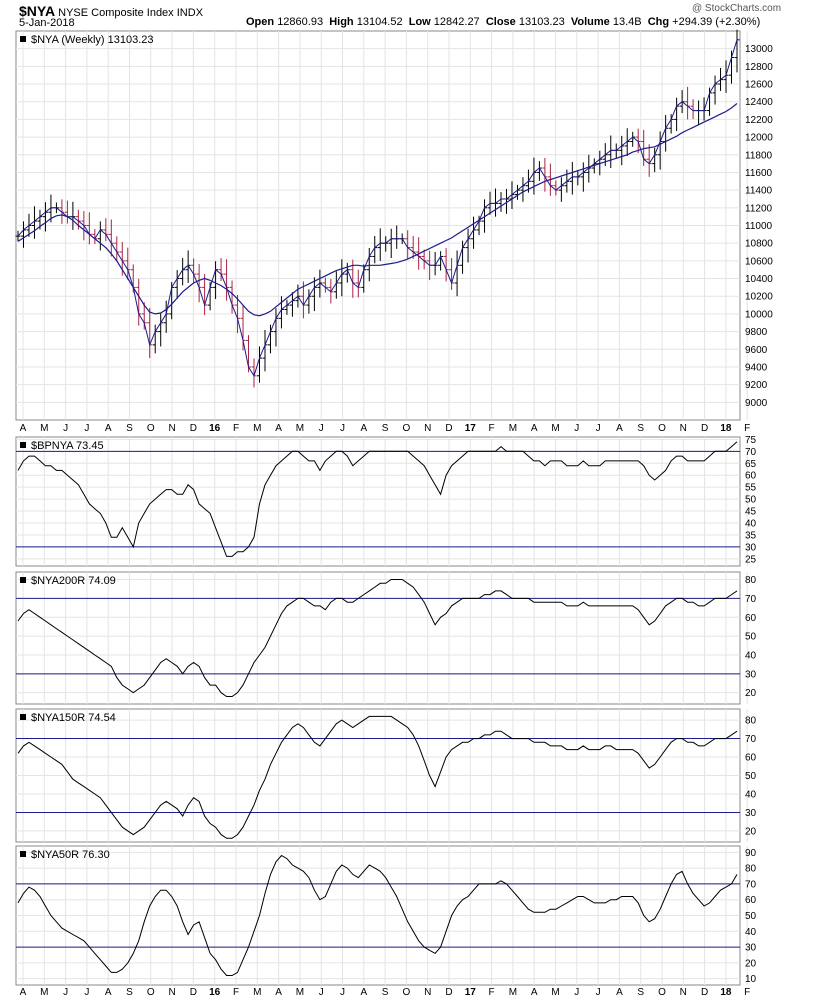 This screenshot has height=1000, width=820. I want to click on y-tick-label: 9200, so click(756, 385).